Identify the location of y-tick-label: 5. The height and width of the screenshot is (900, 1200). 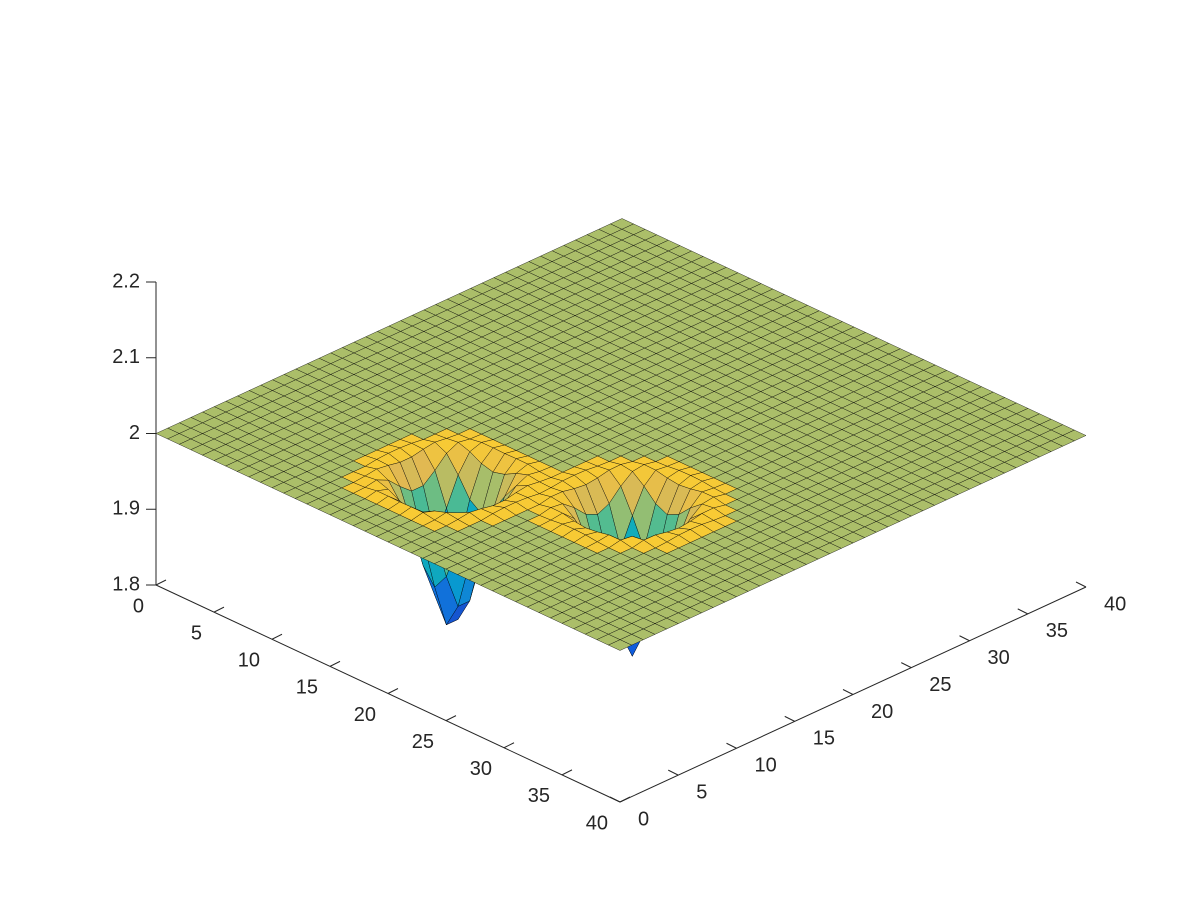
(701, 792).